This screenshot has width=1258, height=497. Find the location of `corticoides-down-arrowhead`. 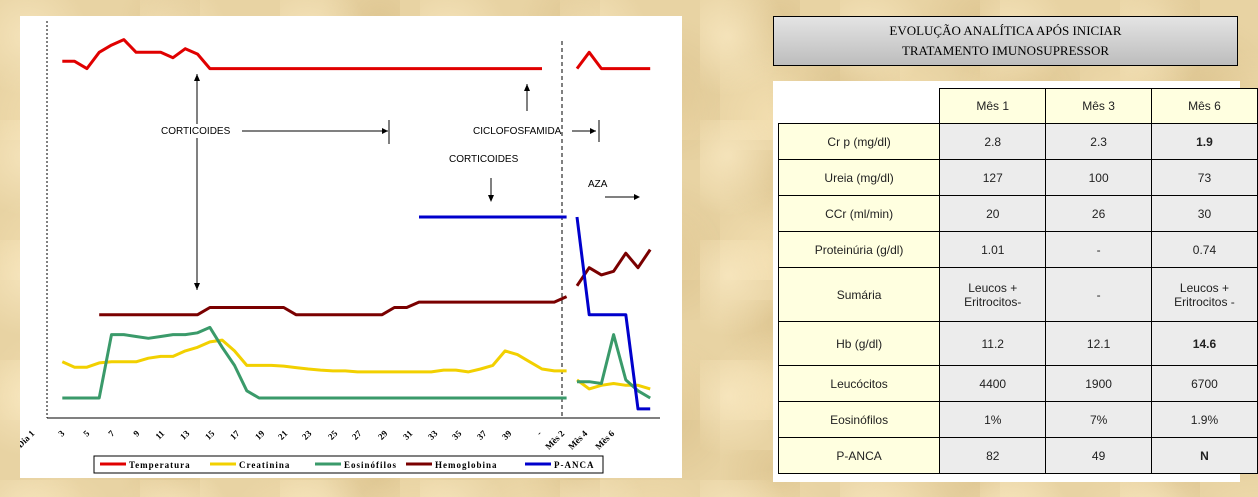

corticoides-down-arrowhead is located at coordinates (197, 286).